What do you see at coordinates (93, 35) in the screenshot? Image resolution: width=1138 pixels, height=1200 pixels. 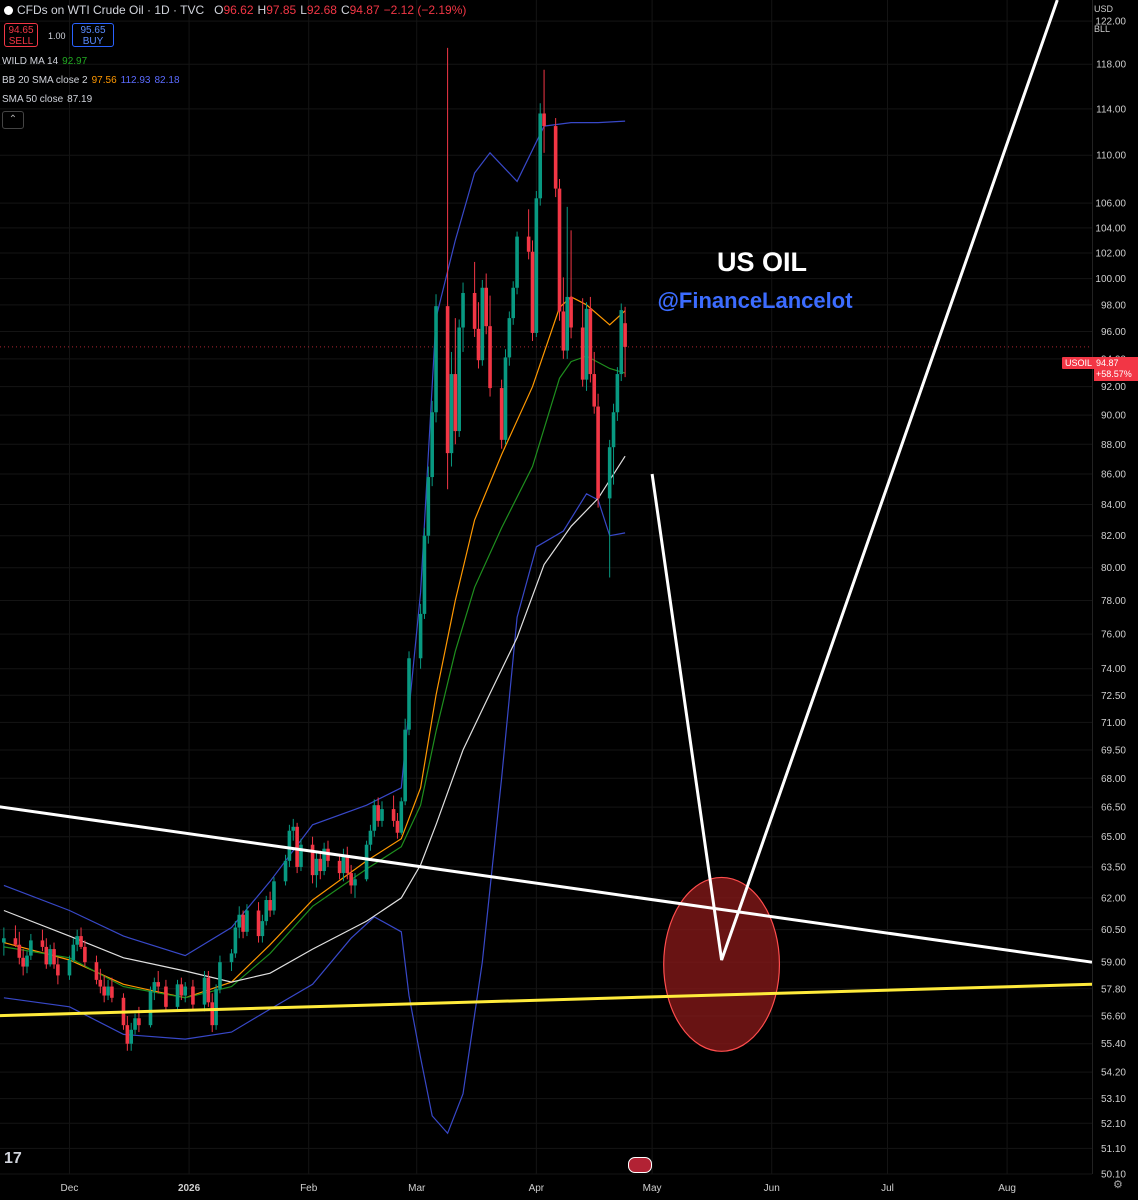 I see `buy-button: 95.65 BUY` at bounding box center [93, 35].